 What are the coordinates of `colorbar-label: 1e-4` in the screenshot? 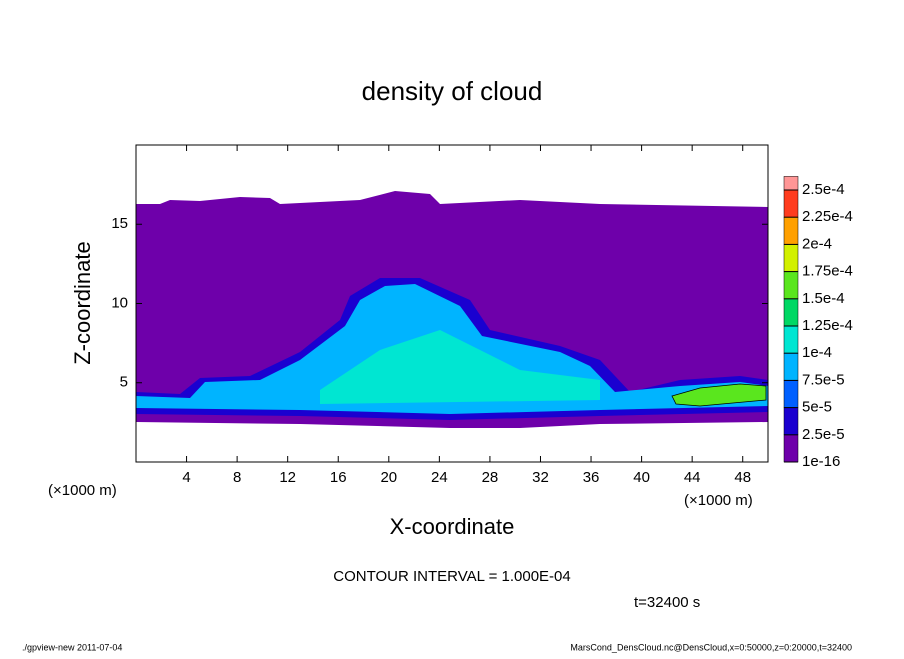 It's located at (817, 352).